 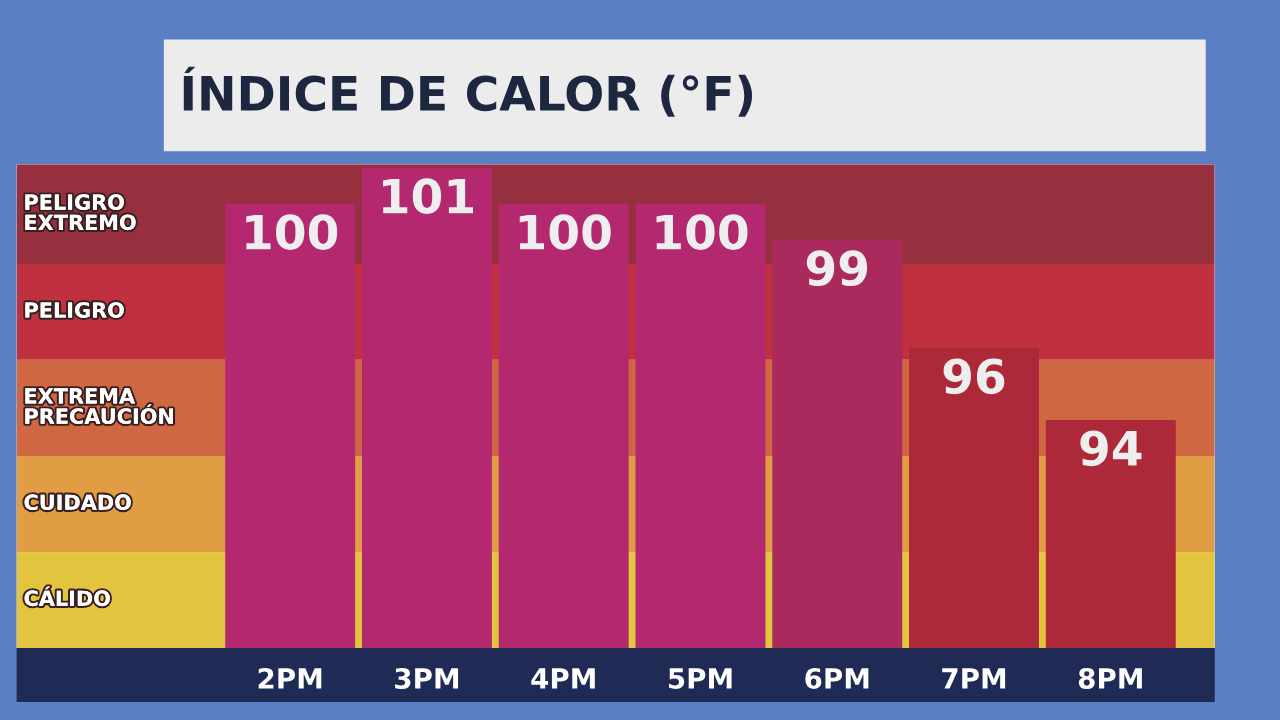 I want to click on band-label: EXTREMA PRECAUCIÓN, so click(x=99, y=406).